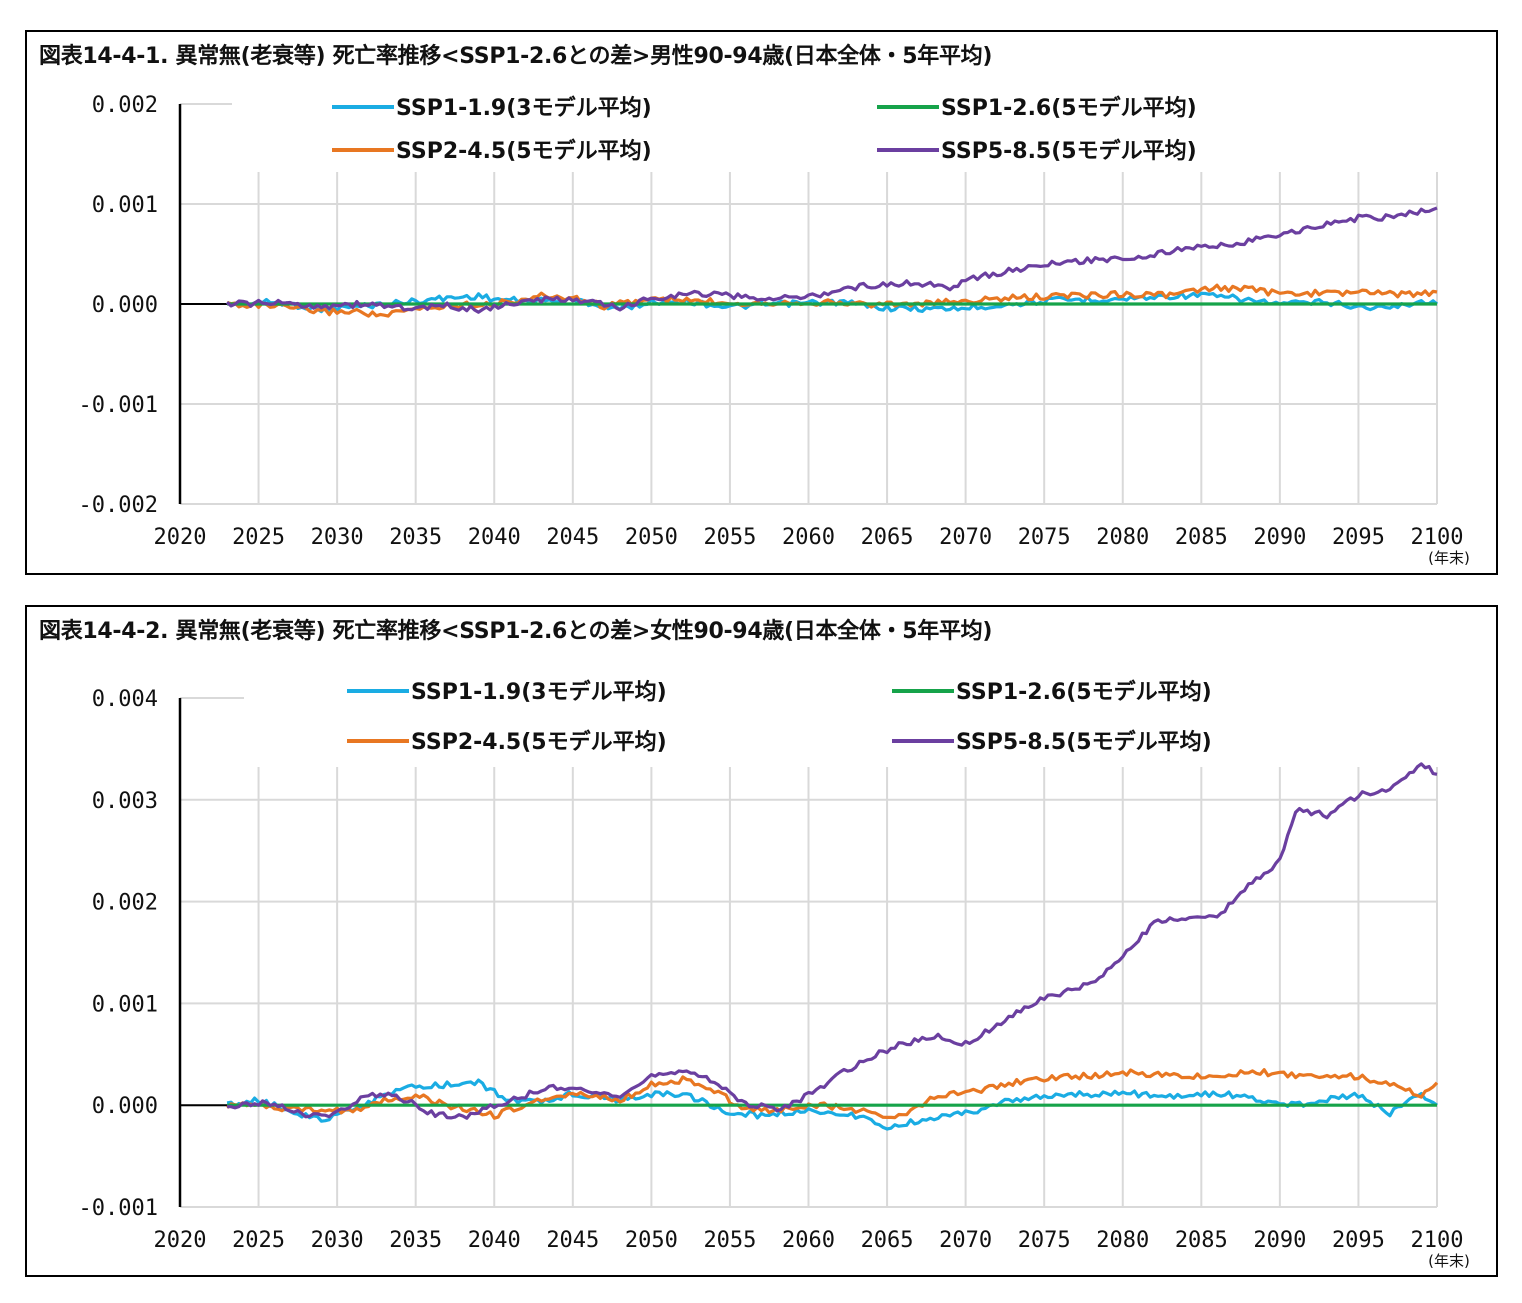 The width and height of the screenshot is (1522, 1303). What do you see at coordinates (125, 801) in the screenshot?
I see `y-tick-label: 0.003` at bounding box center [125, 801].